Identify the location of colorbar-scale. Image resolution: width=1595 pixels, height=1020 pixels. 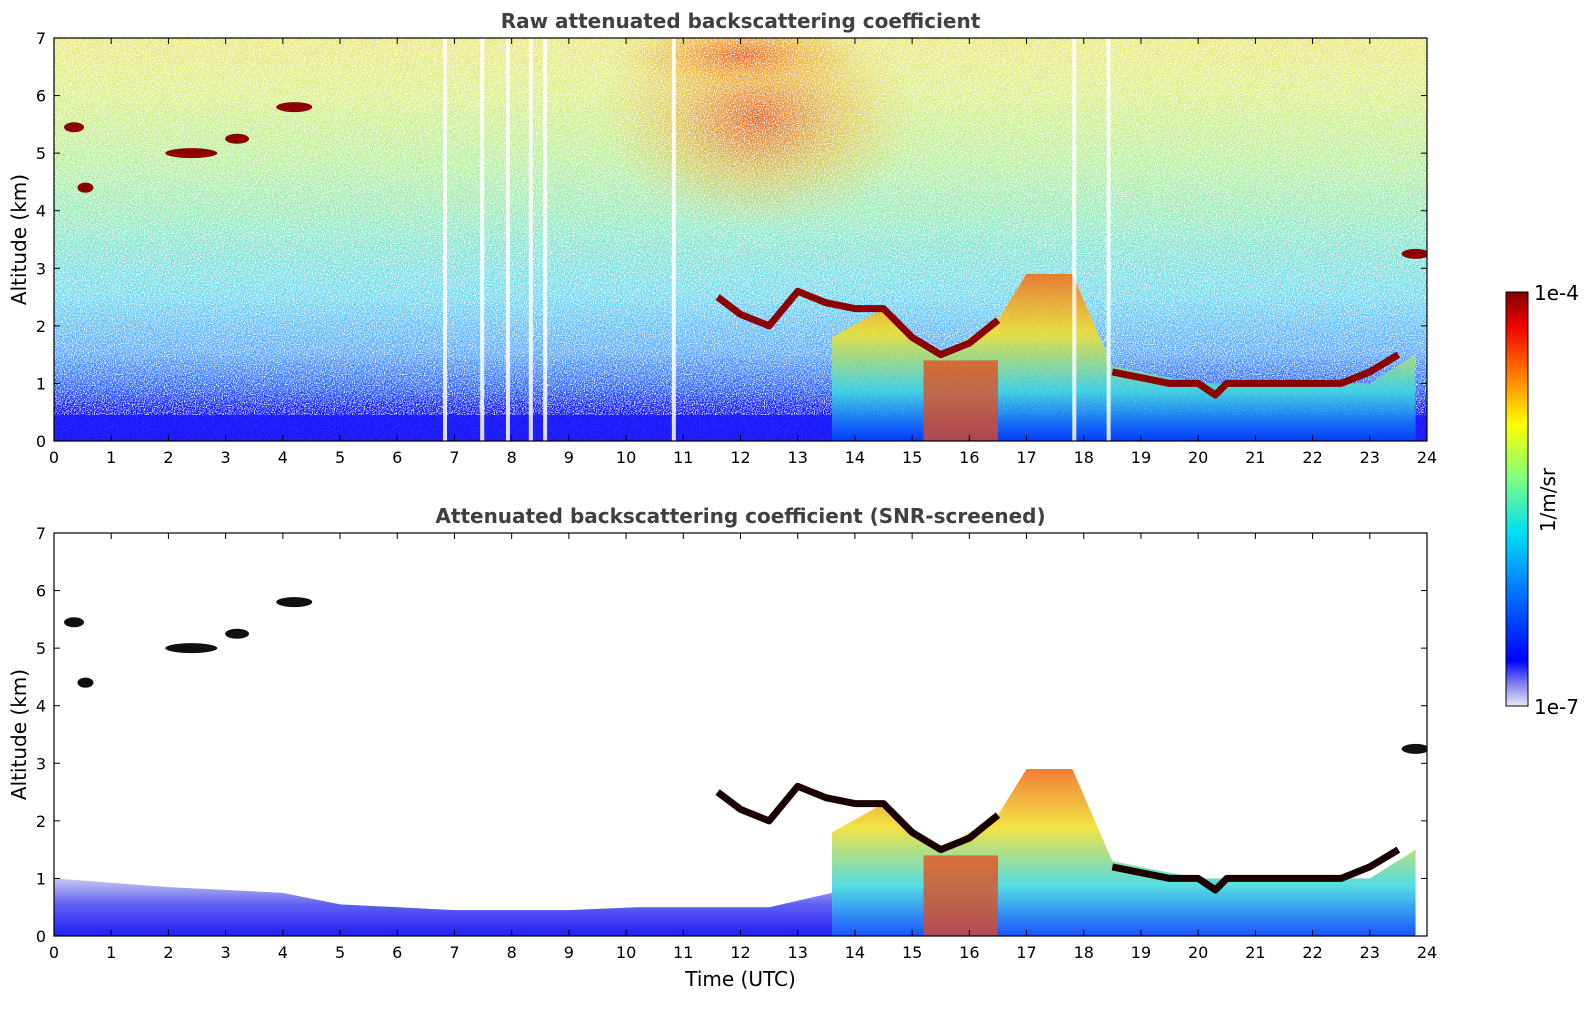
(1517, 499).